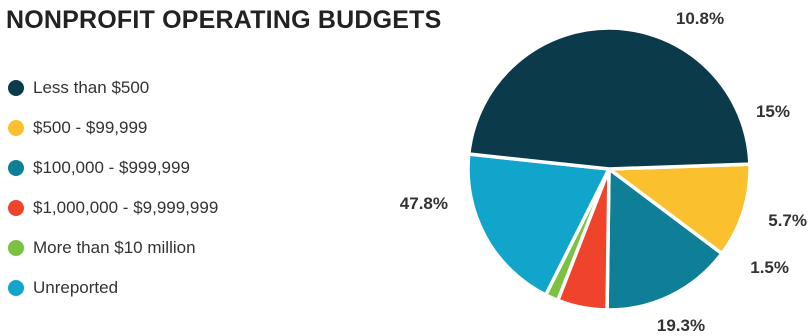 The height and width of the screenshot is (336, 809). What do you see at coordinates (90, 127) in the screenshot?
I see `legend-label: $500 - $99,999` at bounding box center [90, 127].